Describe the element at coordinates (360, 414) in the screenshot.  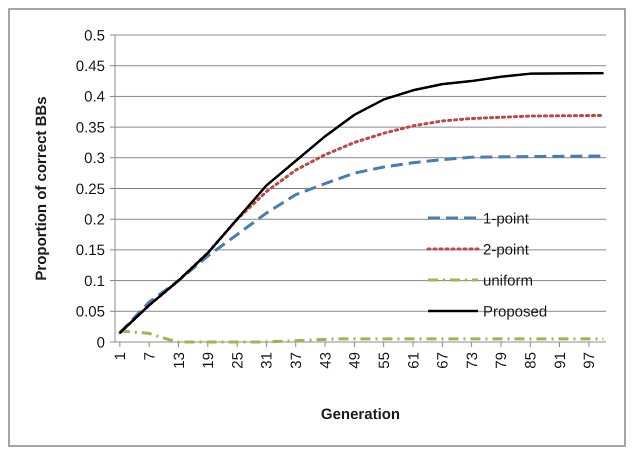
I see `x-axis-title: Generation` at that location.